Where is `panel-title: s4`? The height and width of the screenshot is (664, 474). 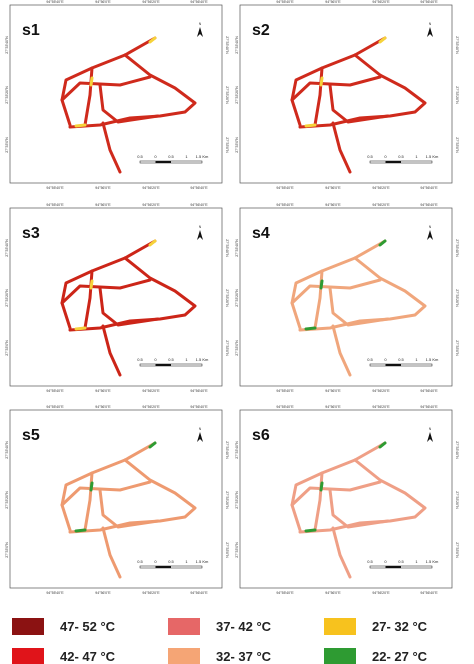 panel-title: s4 is located at coordinates (261, 233).